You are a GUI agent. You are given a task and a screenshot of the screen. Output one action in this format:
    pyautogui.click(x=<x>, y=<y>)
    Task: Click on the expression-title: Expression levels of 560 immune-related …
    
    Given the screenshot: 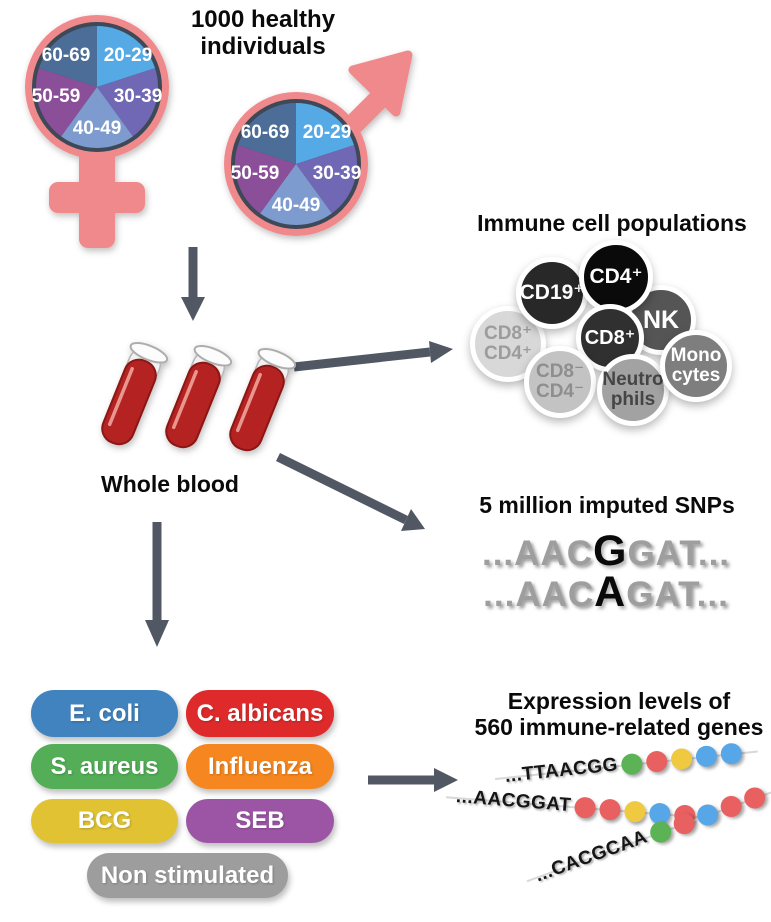 What is the action you would take?
    pyautogui.click(x=617, y=714)
    